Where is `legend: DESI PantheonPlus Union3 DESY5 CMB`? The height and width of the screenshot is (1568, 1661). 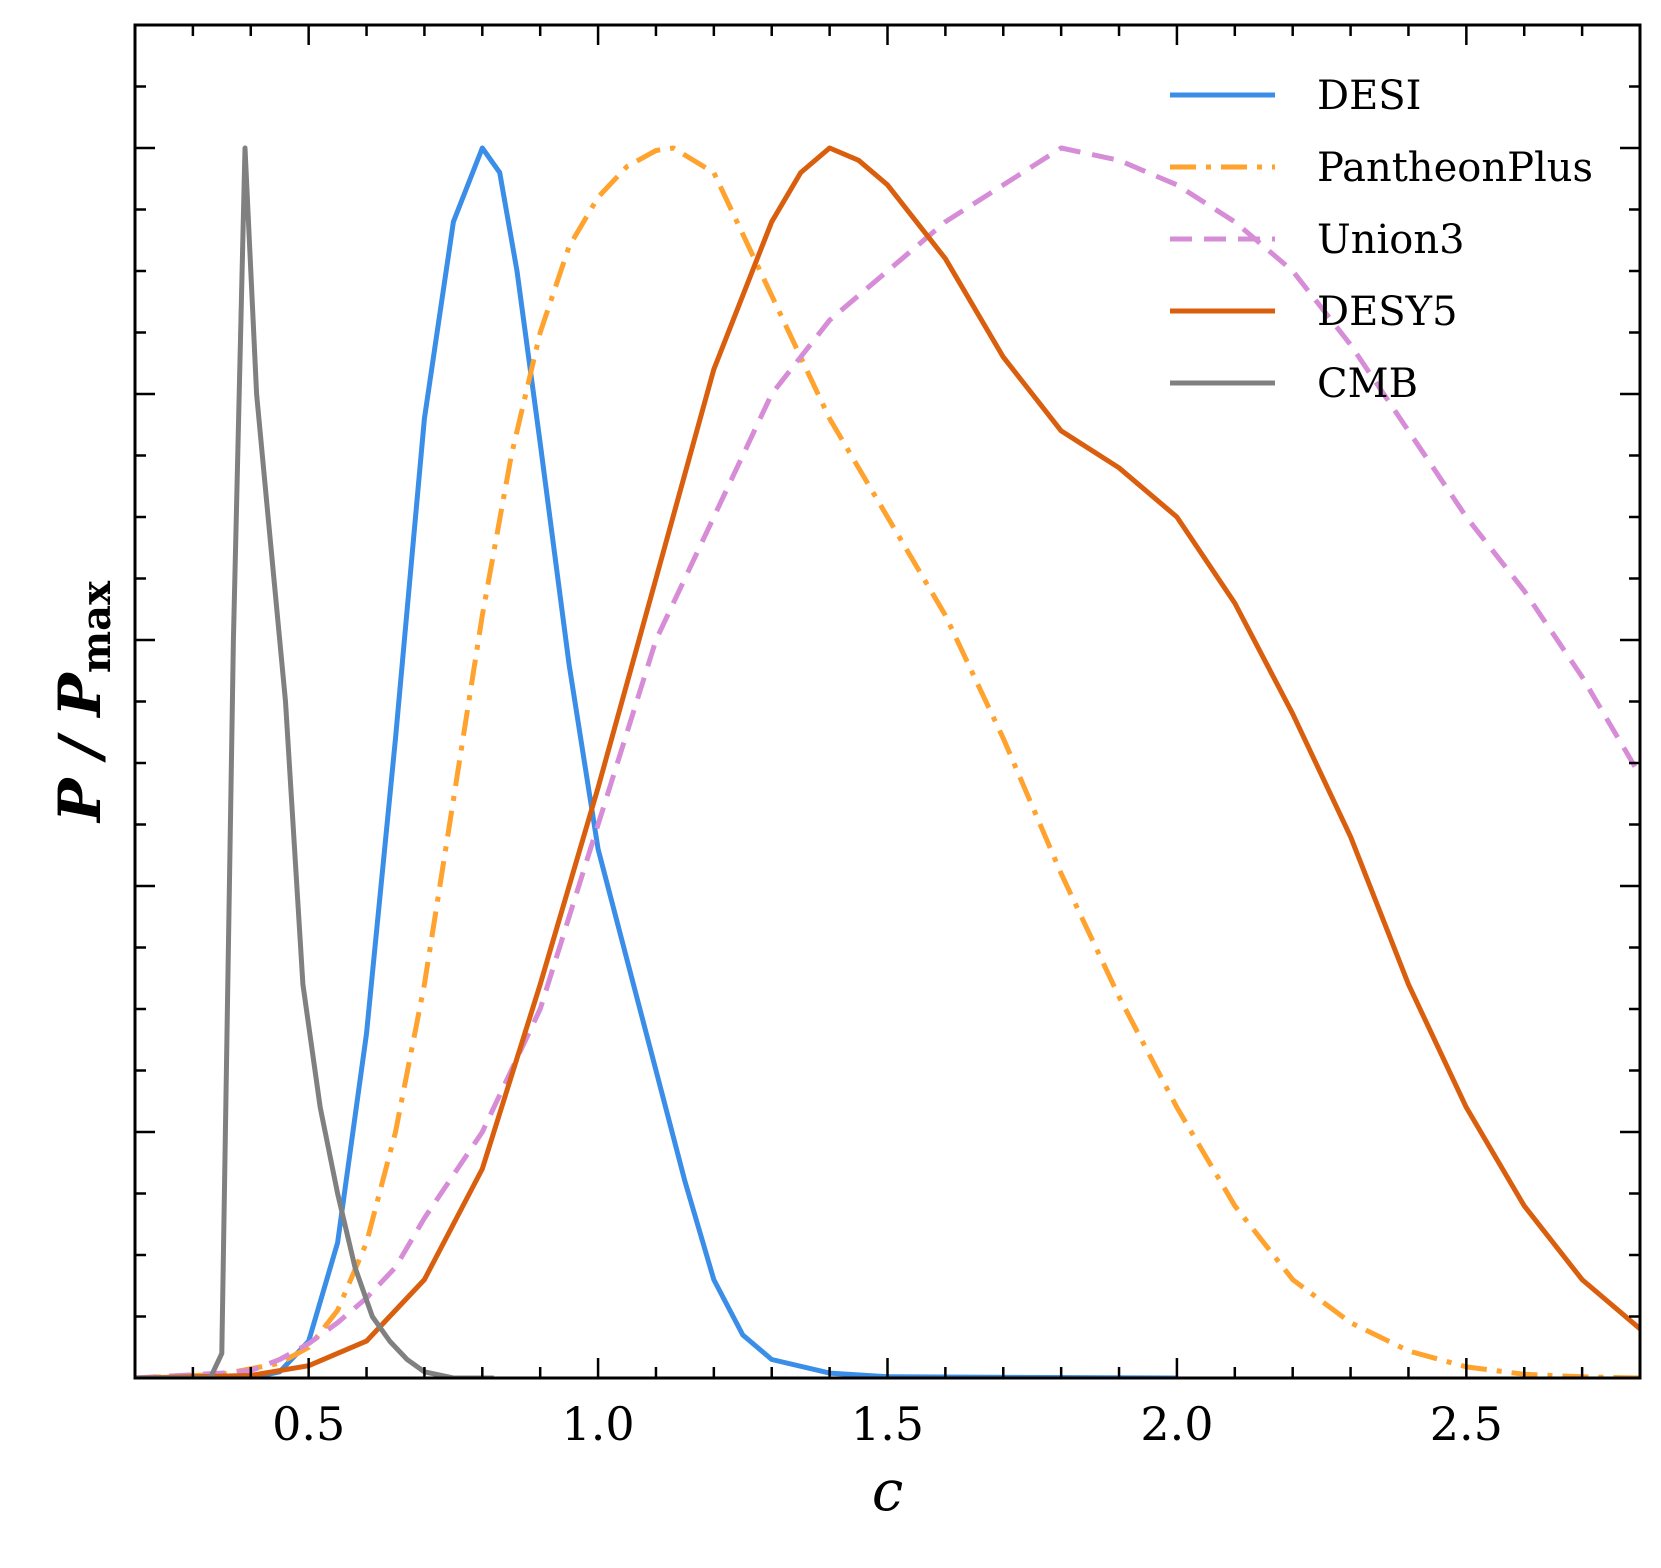
legend: DESI PantheonPlus Union3 DESY5 CMB is located at coordinates (1381, 240).